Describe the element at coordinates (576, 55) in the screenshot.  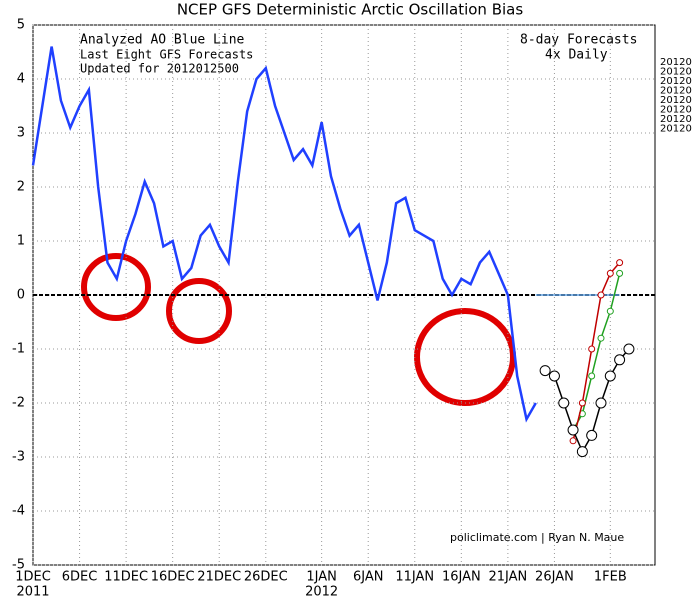
I see `annotation: 4x Daily` at that location.